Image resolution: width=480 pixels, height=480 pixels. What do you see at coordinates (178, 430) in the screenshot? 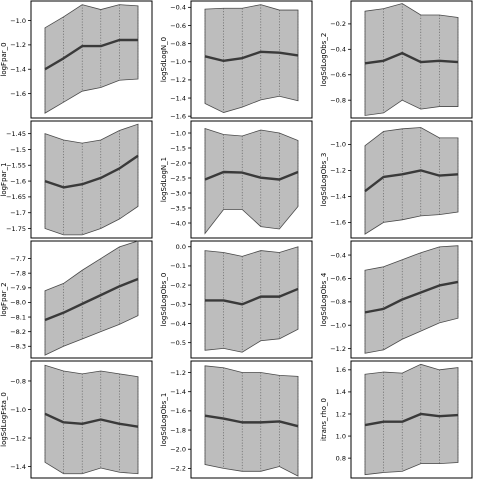
I see `y-tick-label: −1.8` at bounding box center [178, 430].